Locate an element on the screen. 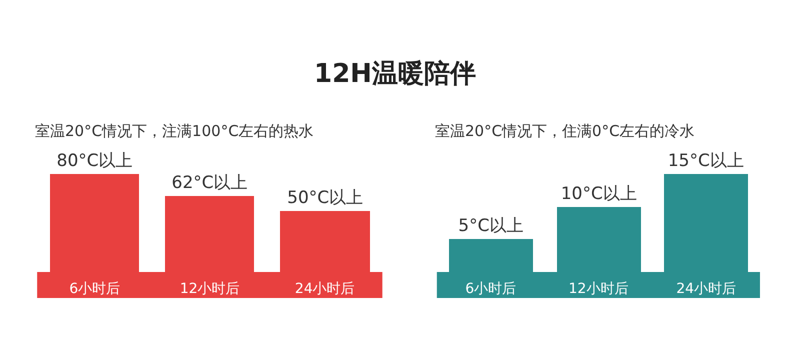  data-label: 50°C以上 is located at coordinates (325, 198).